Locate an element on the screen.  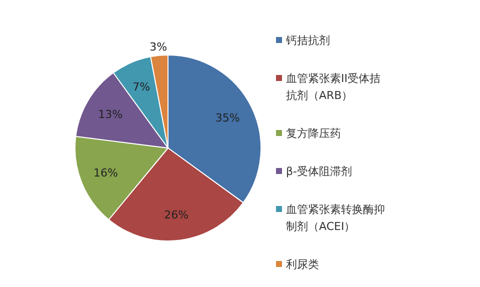
legend-label: 钙拮抗剂 is located at coordinates (307, 40).